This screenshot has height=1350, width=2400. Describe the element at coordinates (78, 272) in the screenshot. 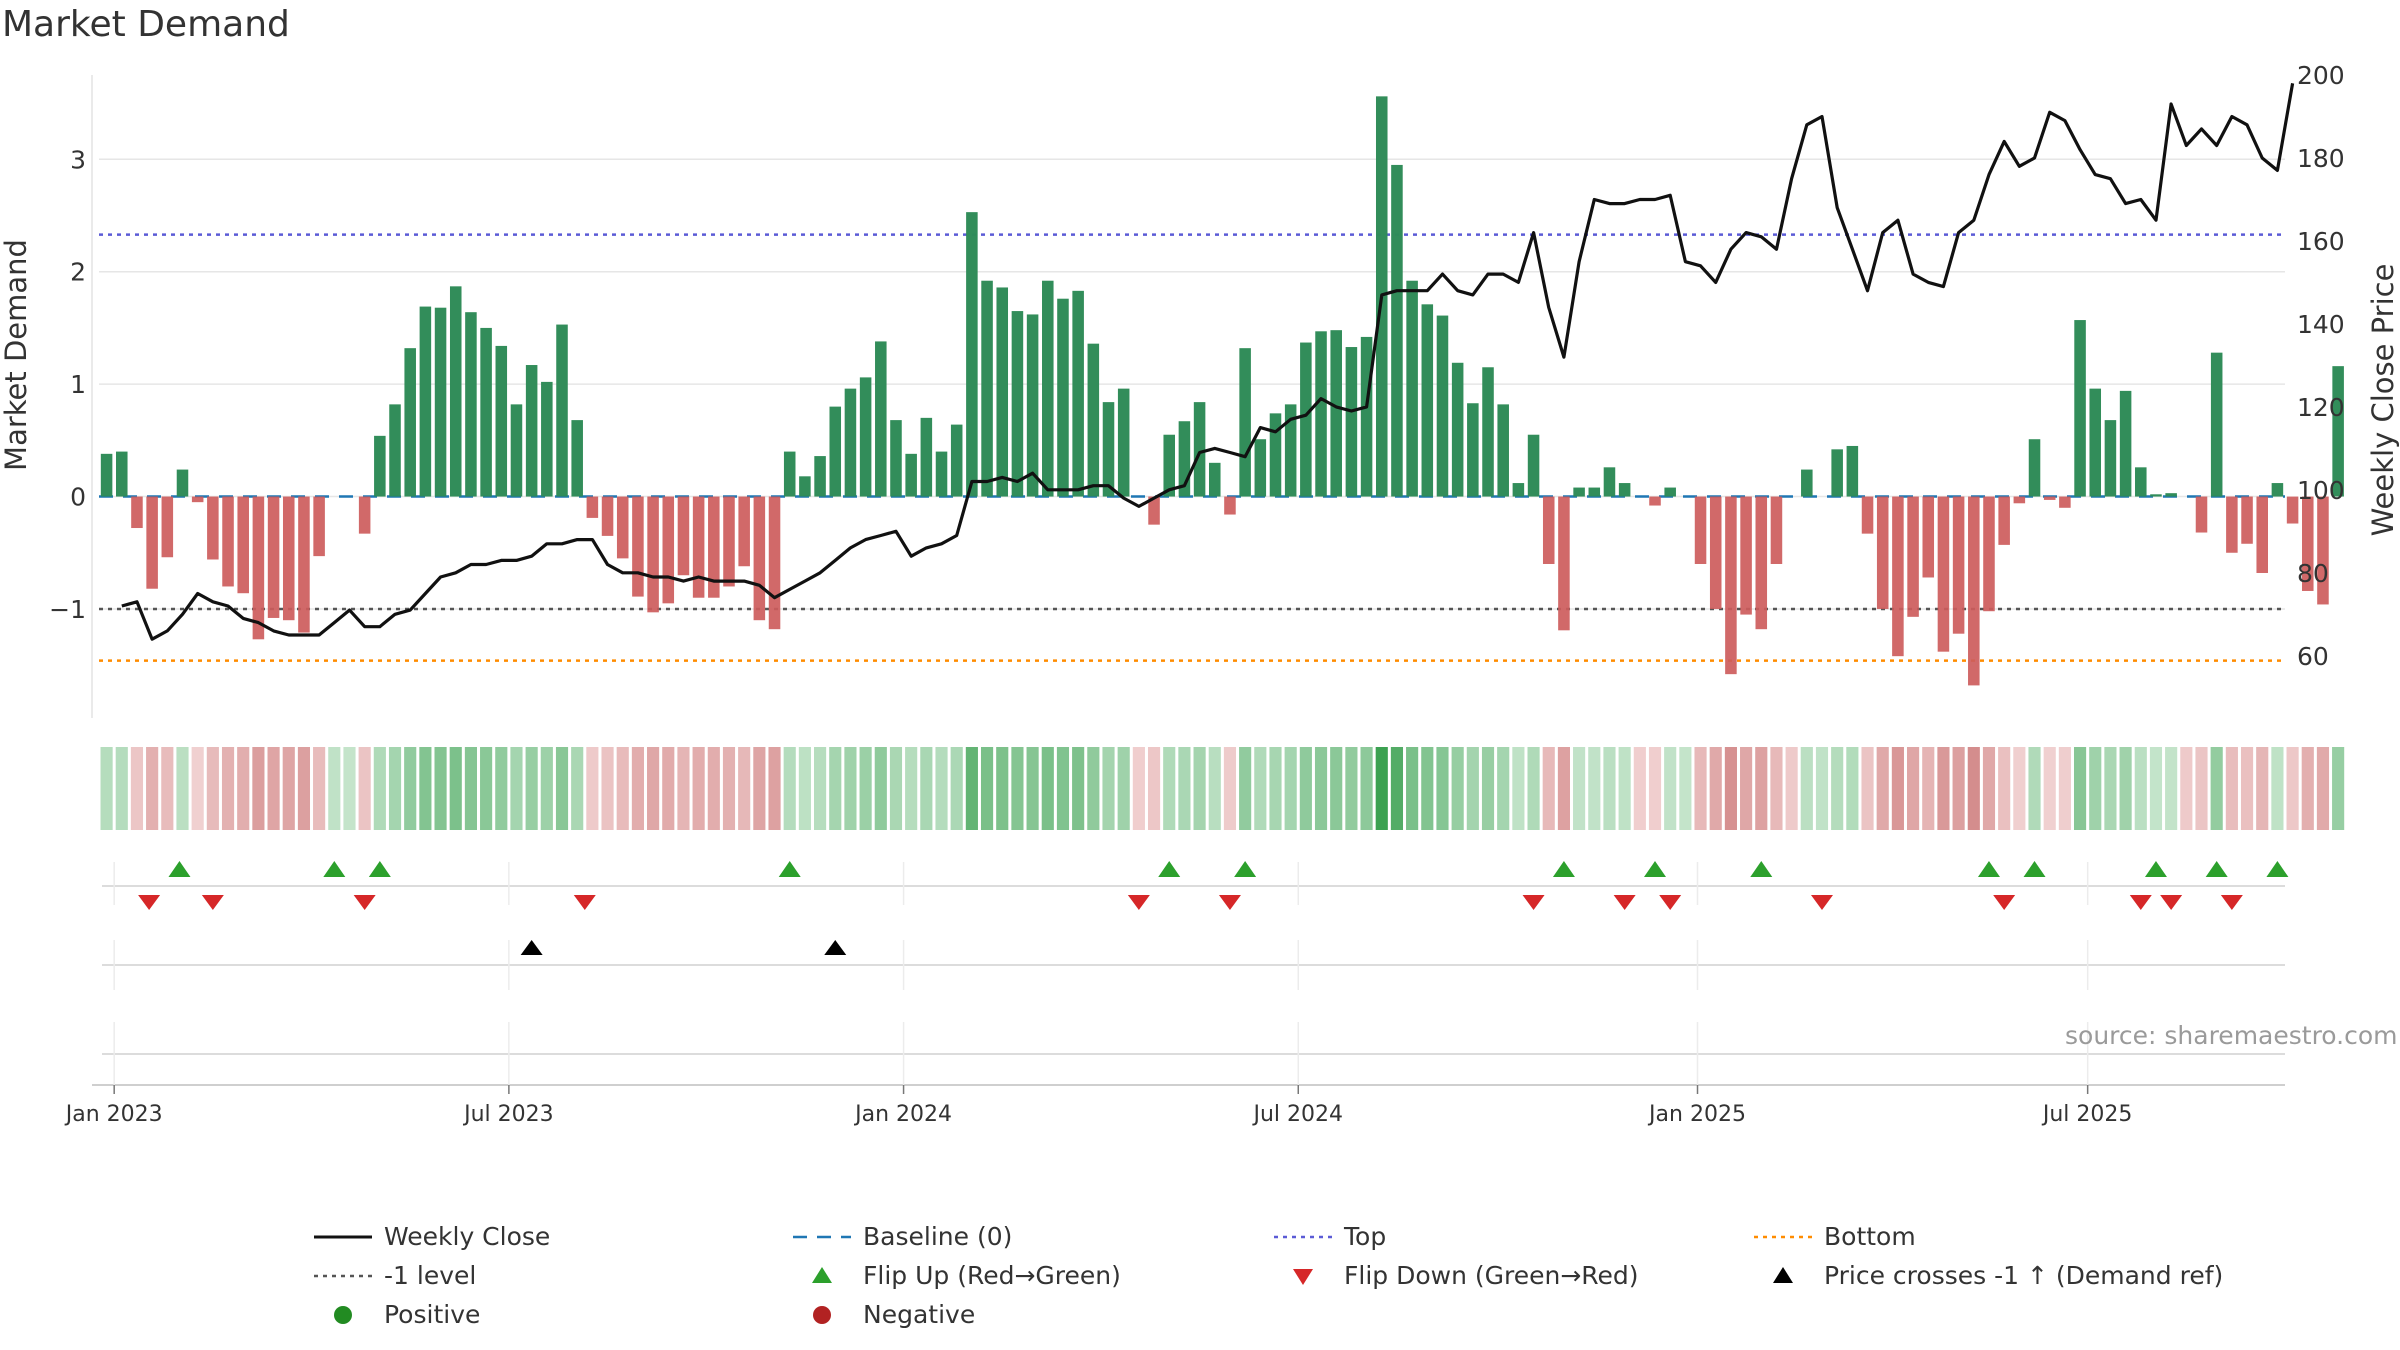

I see `y-tick-label: 2` at that location.